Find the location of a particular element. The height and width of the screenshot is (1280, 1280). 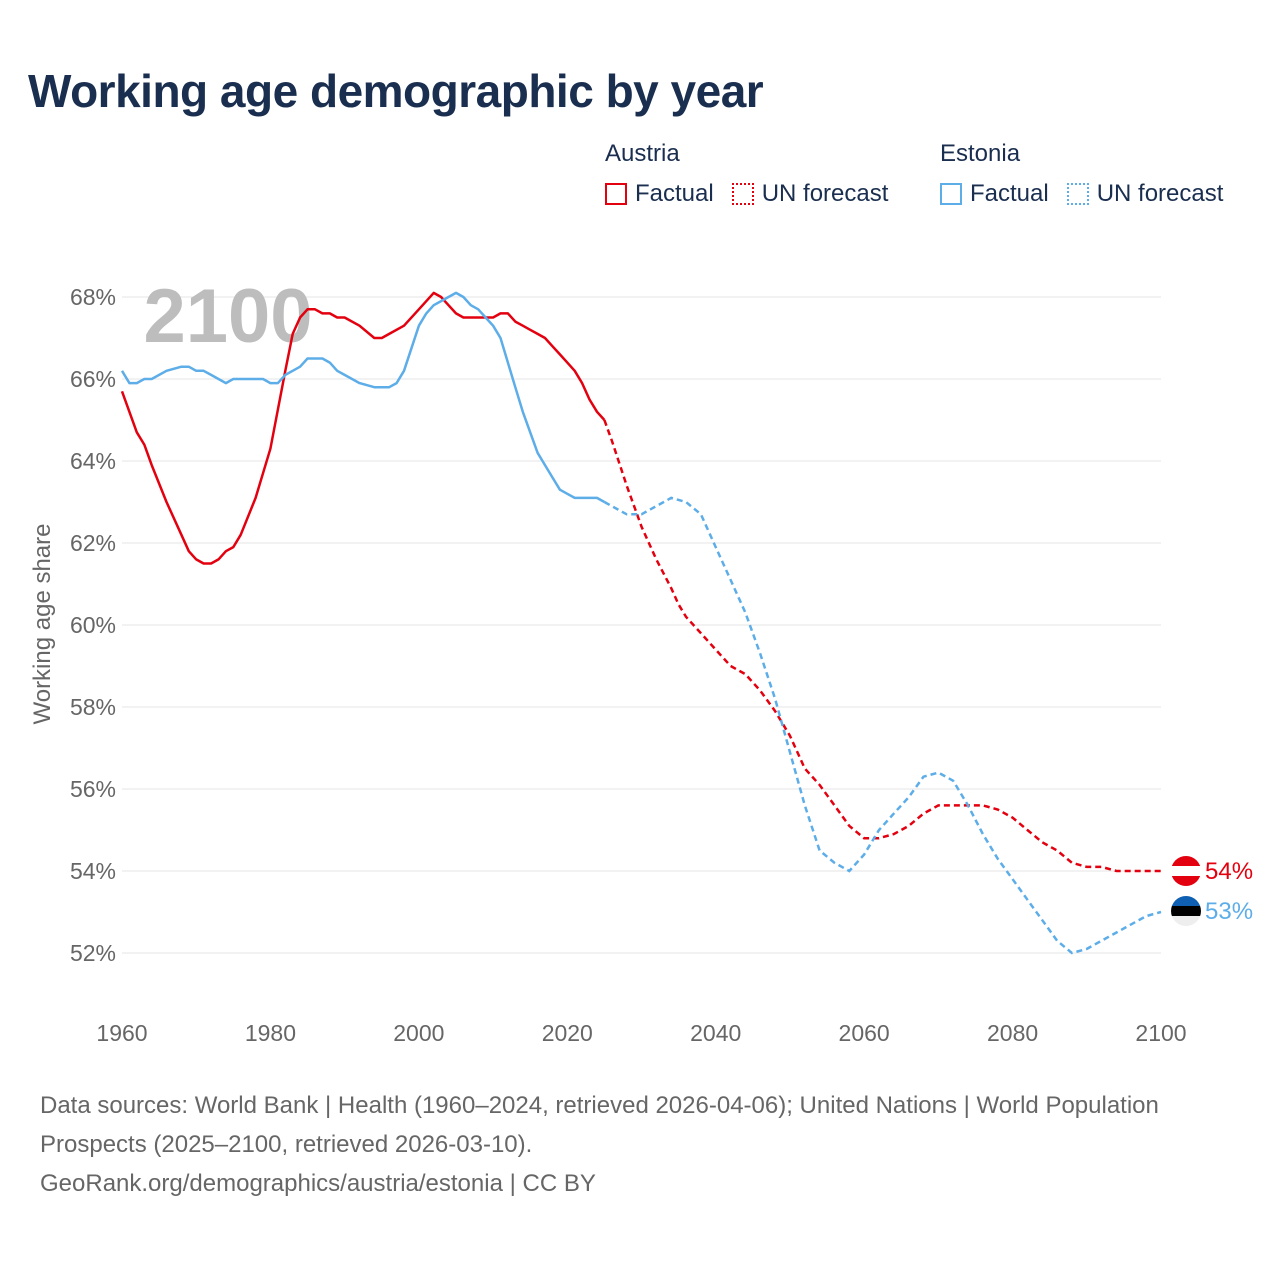

x-tick-label: 1980 is located at coordinates (270, 1033).